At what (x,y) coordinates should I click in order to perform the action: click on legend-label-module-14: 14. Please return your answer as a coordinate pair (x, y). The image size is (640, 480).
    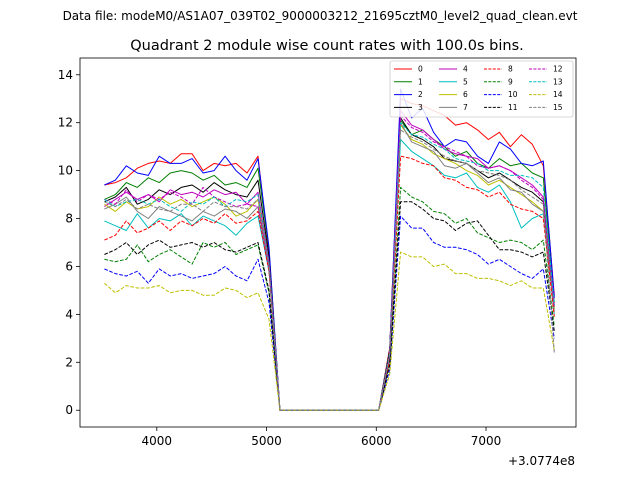
    Looking at the image, I should click on (558, 94).